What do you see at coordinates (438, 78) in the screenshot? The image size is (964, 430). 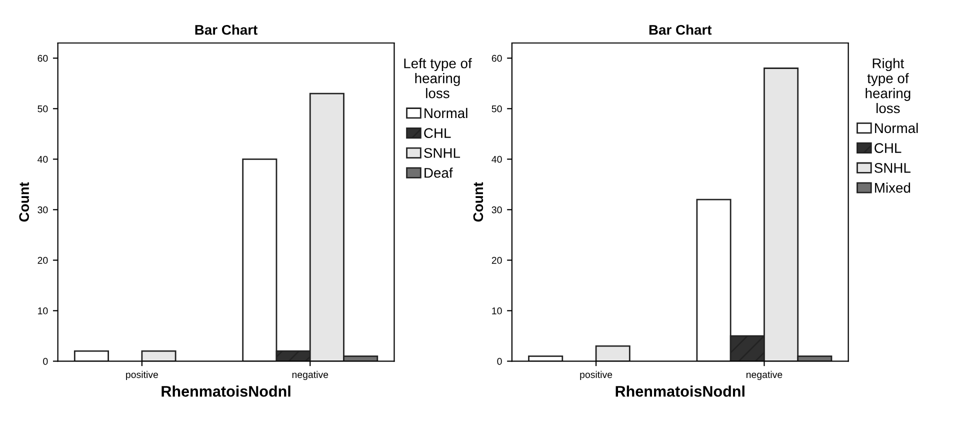 I see `legend-title: Left type of hearing loss` at bounding box center [438, 78].